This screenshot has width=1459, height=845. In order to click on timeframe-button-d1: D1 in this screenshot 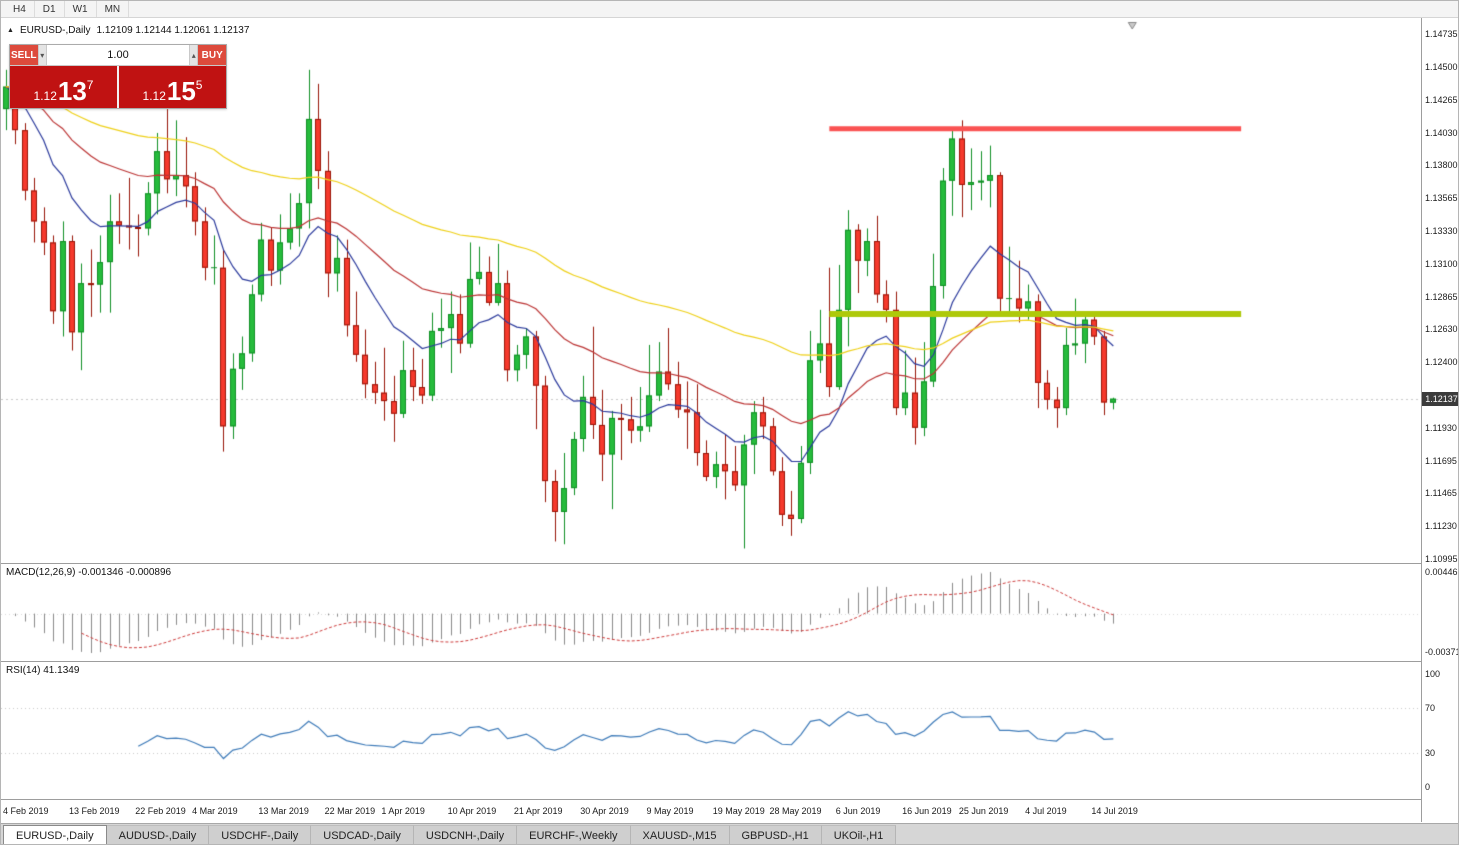, I will do `click(50, 9)`.